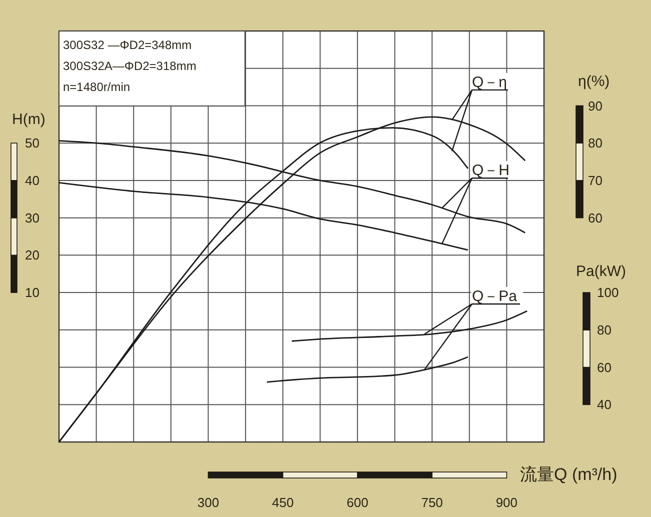  Describe the element at coordinates (29, 119) in the screenshot. I see `y-axis-title: H(m)` at that location.